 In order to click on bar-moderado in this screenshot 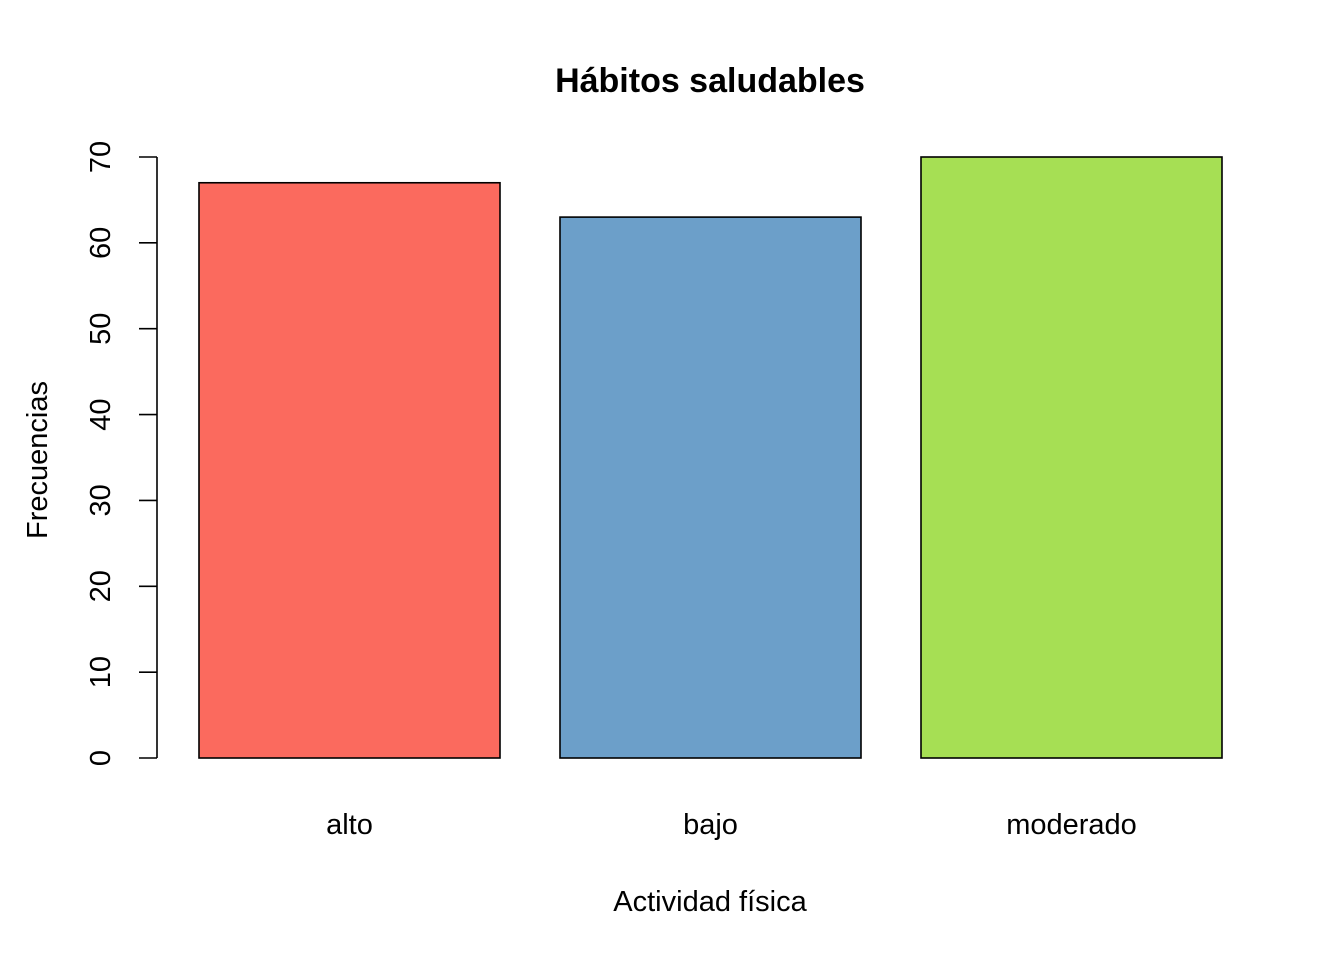, I will do `click(1071, 457)`.